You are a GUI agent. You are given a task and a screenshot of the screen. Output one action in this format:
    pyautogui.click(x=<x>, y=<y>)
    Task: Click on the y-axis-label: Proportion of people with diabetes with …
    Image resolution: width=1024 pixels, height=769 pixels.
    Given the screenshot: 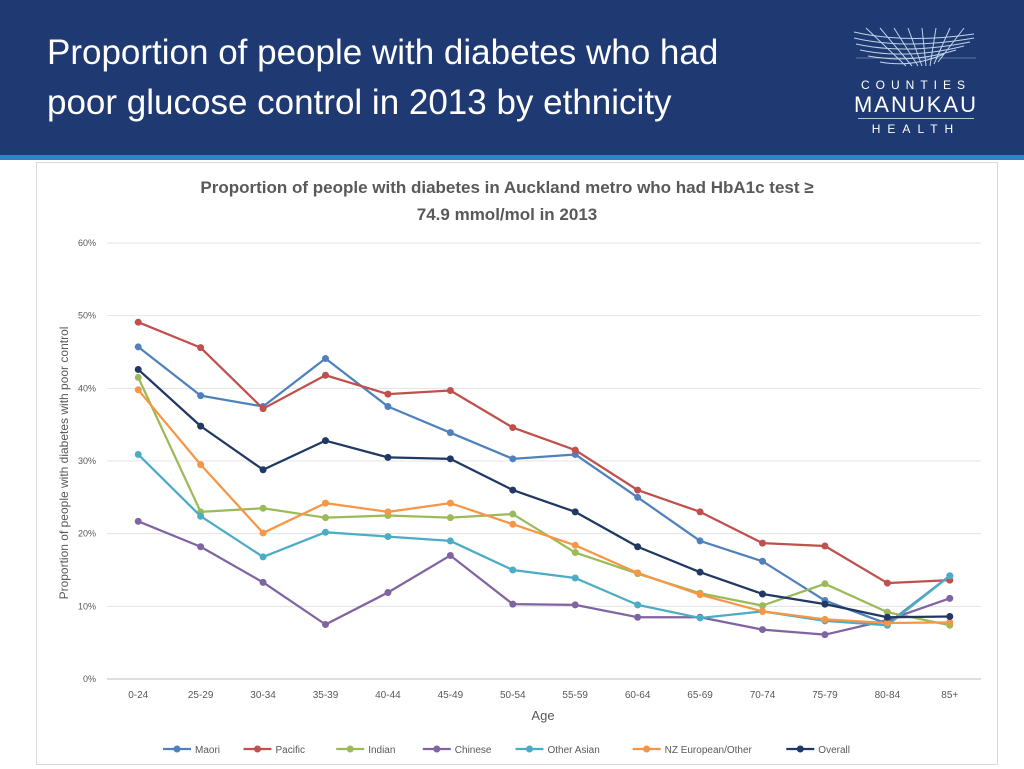 What is the action you would take?
    pyautogui.click(x=64, y=463)
    